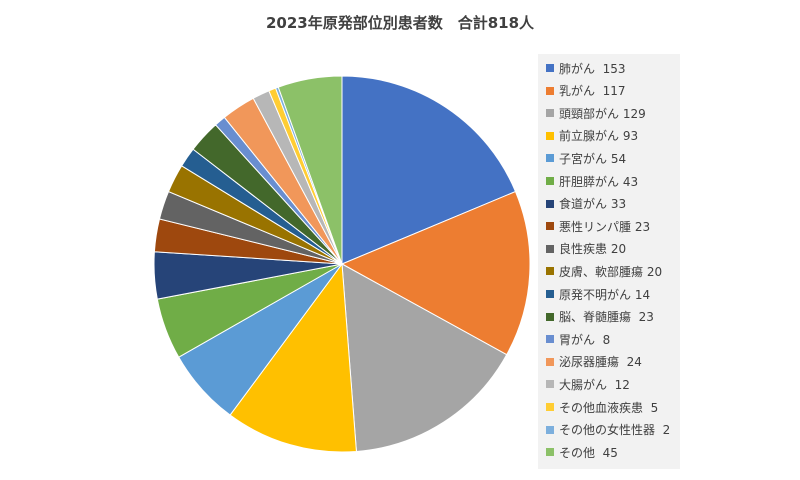  I want to click on legend-label: 前立腺がん 93, so click(599, 136).